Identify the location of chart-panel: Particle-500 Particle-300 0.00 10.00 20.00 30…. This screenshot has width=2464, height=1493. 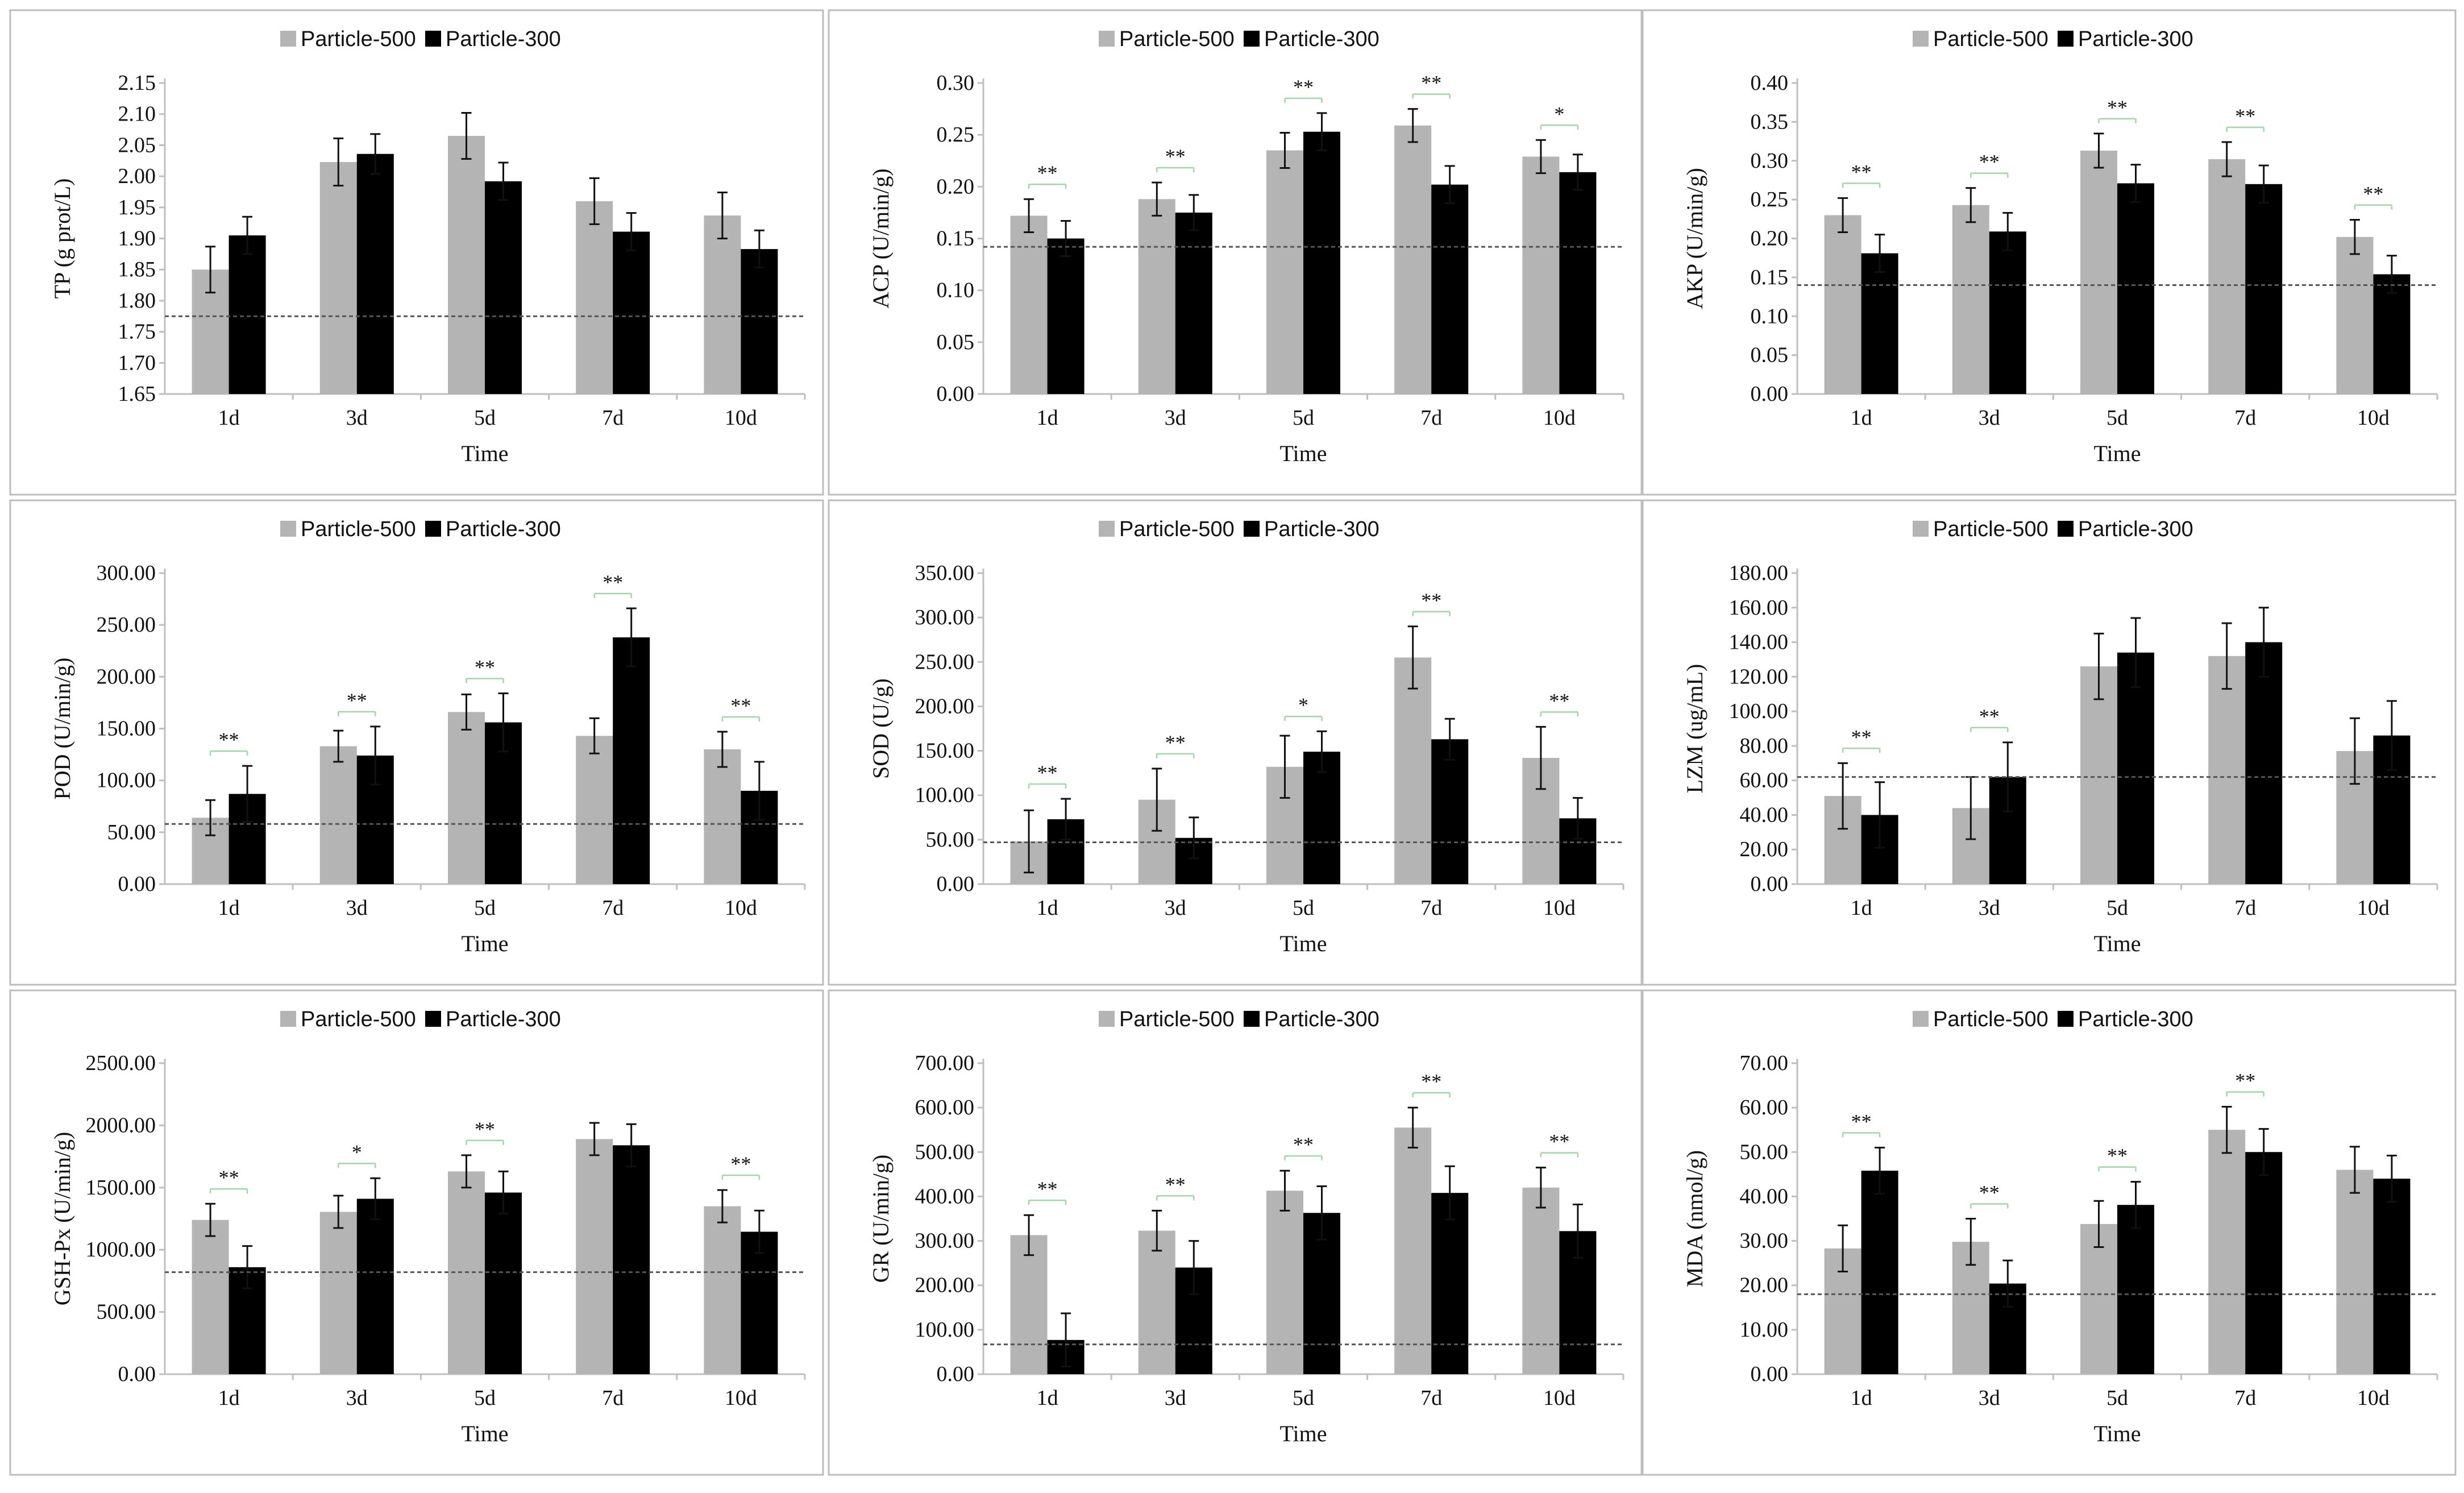
(2049, 1232).